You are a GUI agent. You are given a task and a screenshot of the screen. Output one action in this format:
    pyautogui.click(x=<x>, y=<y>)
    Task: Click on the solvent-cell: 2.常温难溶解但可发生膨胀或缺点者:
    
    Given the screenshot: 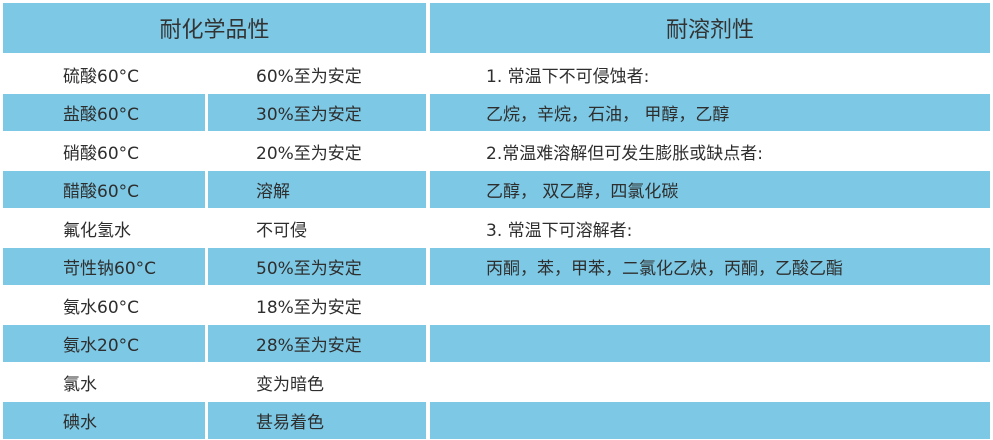 What is the action you would take?
    pyautogui.click(x=624, y=153)
    